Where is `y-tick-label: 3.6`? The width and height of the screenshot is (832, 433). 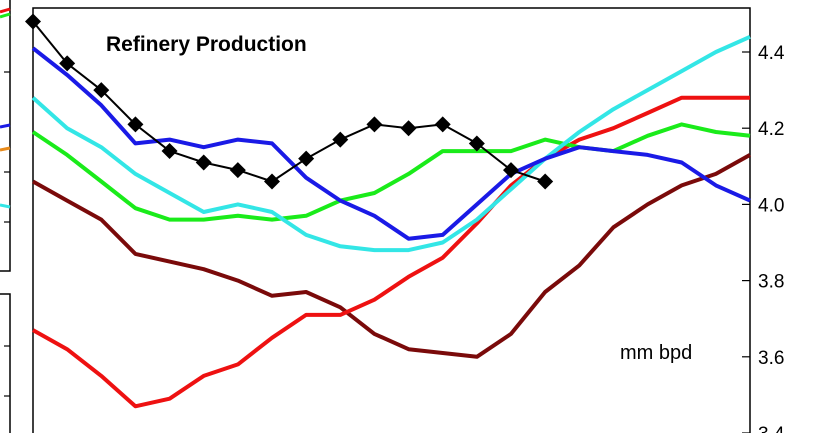
y-tick-label: 3.6 is located at coordinates (771, 358).